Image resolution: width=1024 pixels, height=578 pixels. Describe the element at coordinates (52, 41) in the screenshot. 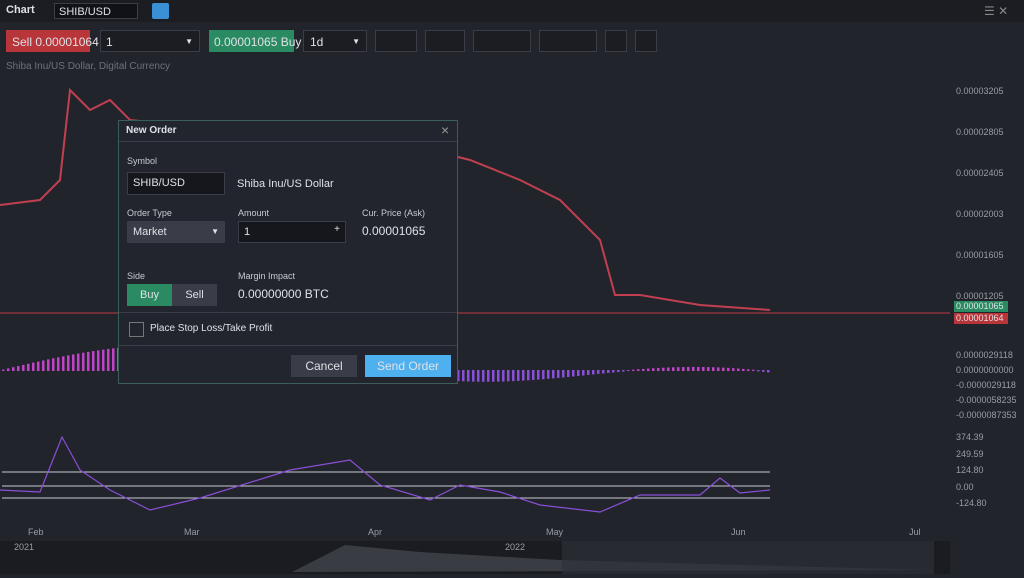

I see `sell-button: Sell 0.00001064` at that location.